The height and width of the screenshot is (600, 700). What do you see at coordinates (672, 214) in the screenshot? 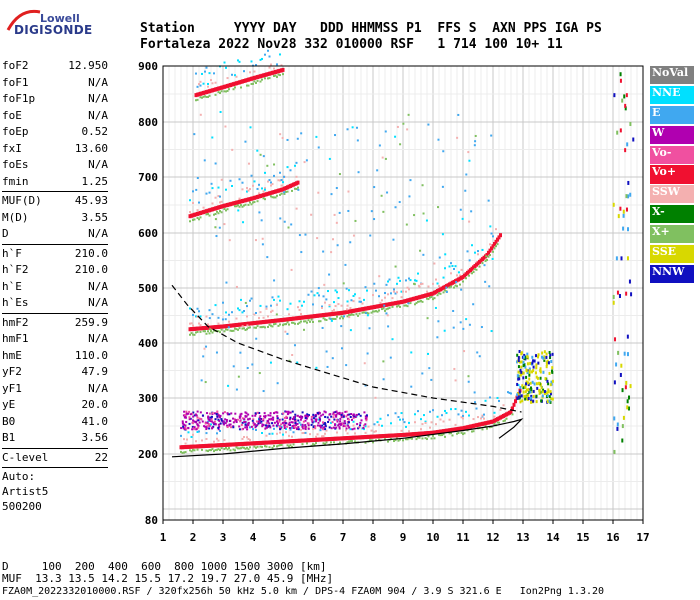
I see `legend-item-x: X-` at bounding box center [672, 214].